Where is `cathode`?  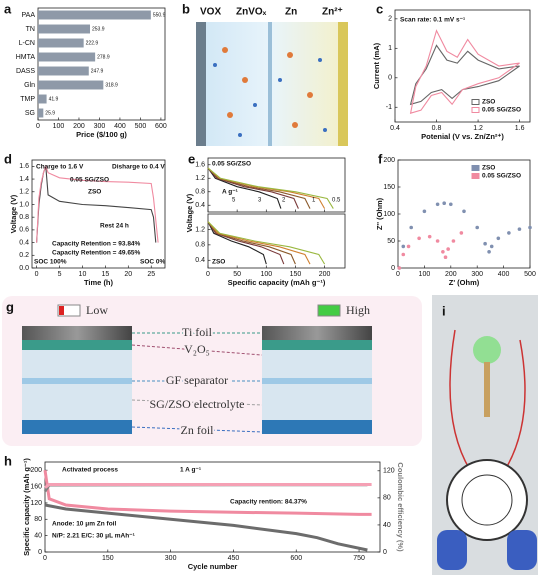 cathode is located at coordinates (201, 84).